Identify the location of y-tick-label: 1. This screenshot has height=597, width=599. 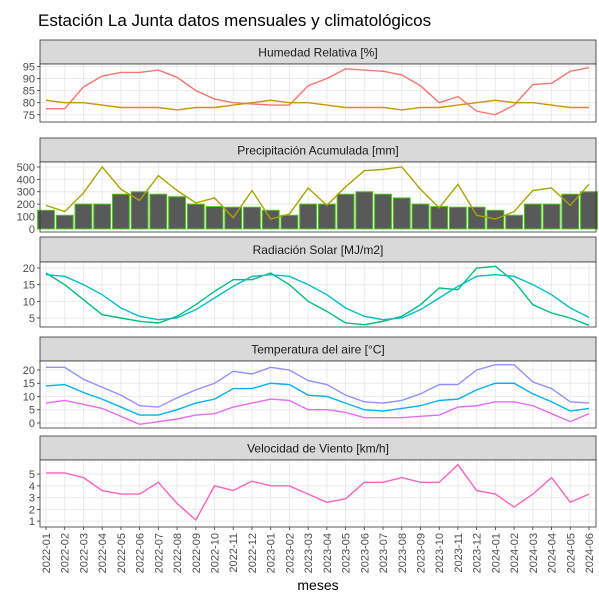
(32, 522).